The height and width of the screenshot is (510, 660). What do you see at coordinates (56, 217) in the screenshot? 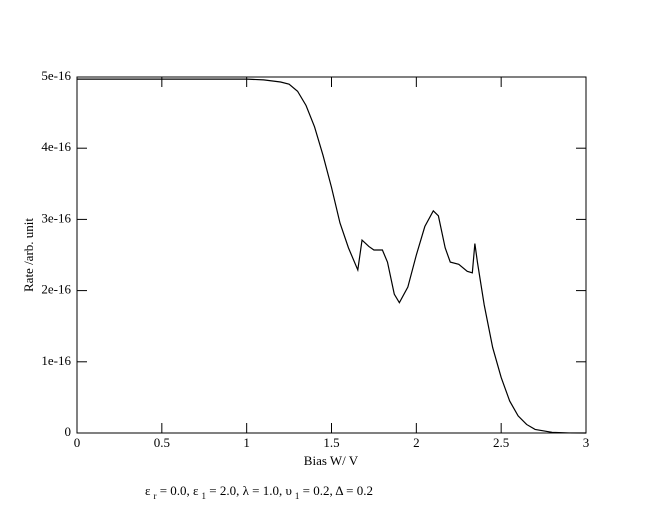
I see `y-tick-label: 3e-16` at bounding box center [56, 217].